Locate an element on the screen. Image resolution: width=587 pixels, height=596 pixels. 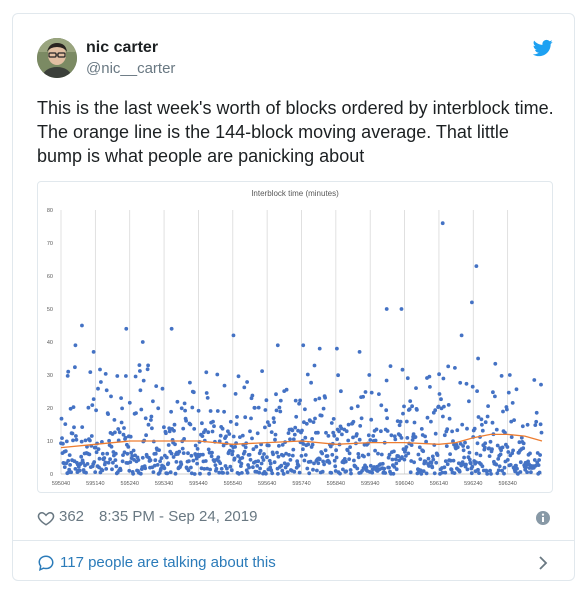
x-tick-label: 595140 is located at coordinates (95, 484).